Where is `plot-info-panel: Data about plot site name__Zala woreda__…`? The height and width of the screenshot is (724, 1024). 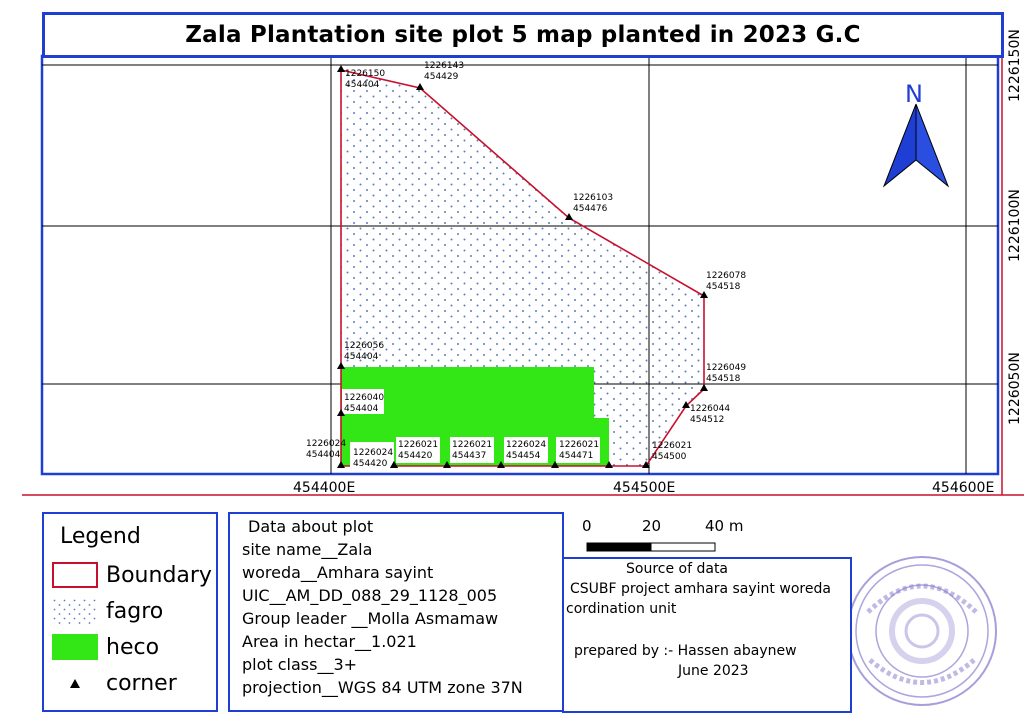
plot-info-panel: Data about plot site name__Zala woreda__… is located at coordinates (396, 612).